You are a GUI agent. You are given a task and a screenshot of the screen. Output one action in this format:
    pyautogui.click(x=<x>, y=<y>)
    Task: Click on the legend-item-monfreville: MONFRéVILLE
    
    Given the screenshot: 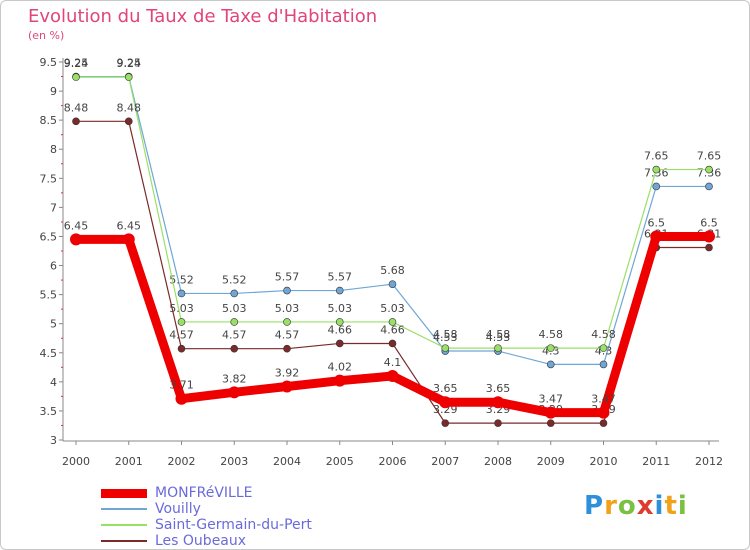 What is the action you would take?
    pyautogui.click(x=206, y=493)
    